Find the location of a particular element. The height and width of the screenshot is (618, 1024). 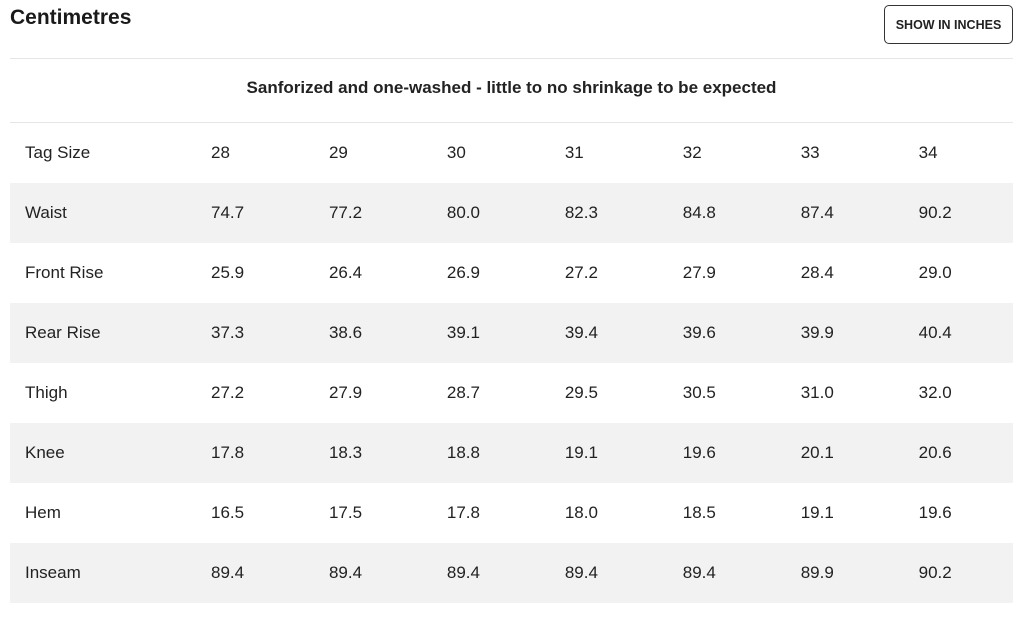

size-header-cell: 32 is located at coordinates (692, 152).